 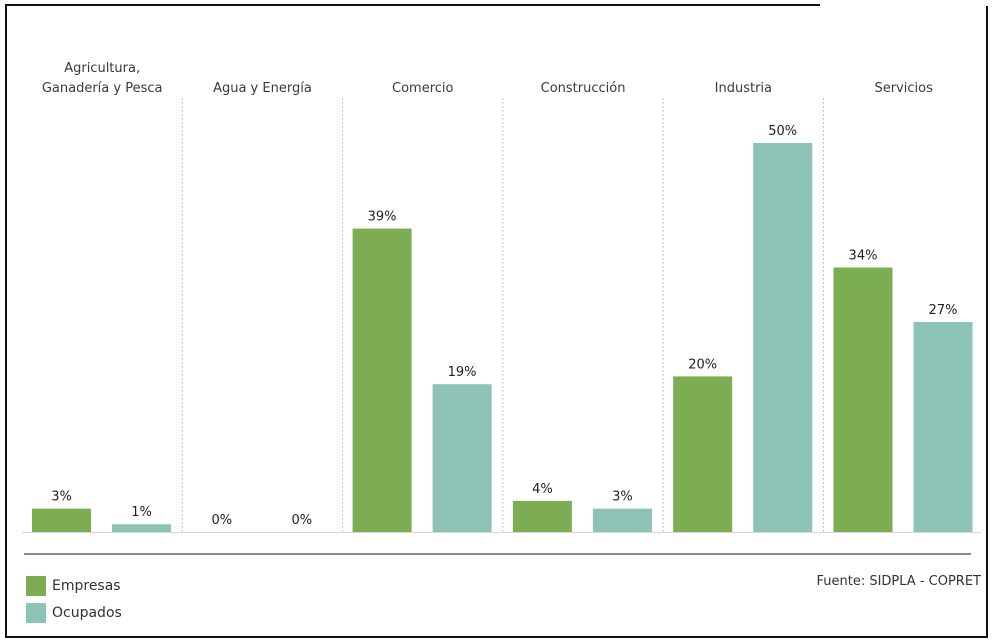 What do you see at coordinates (87, 612) in the screenshot?
I see `legend-label-ocupados: Ocupados` at bounding box center [87, 612].